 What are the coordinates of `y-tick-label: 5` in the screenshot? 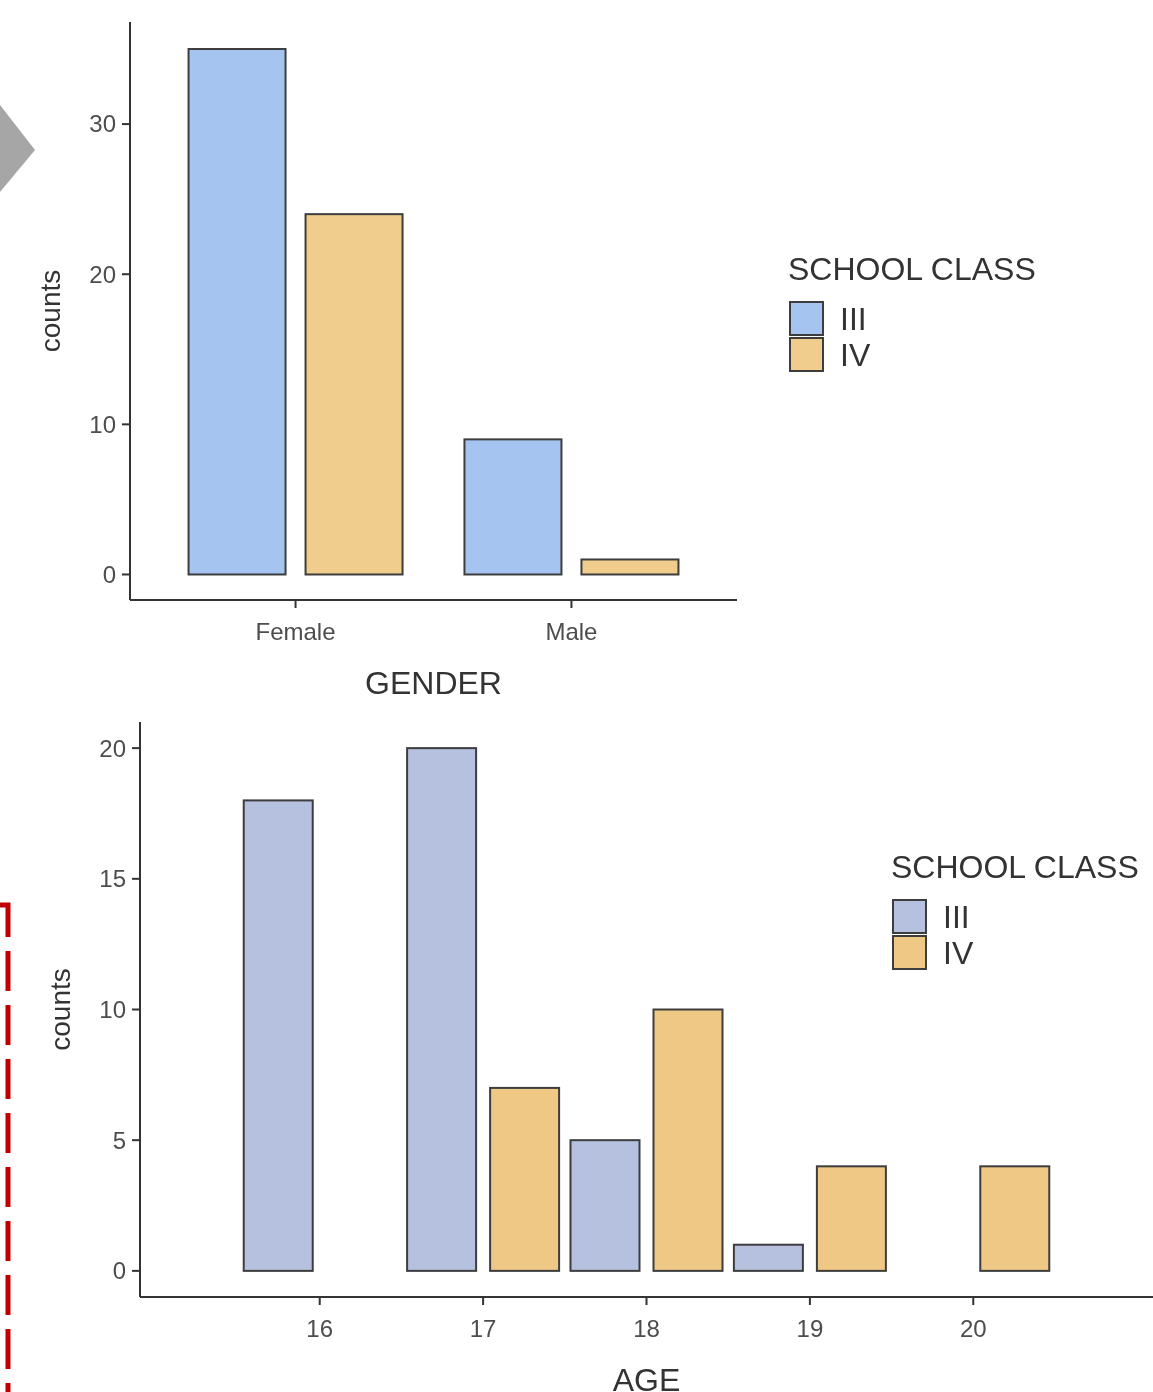 It's located at (119, 1140).